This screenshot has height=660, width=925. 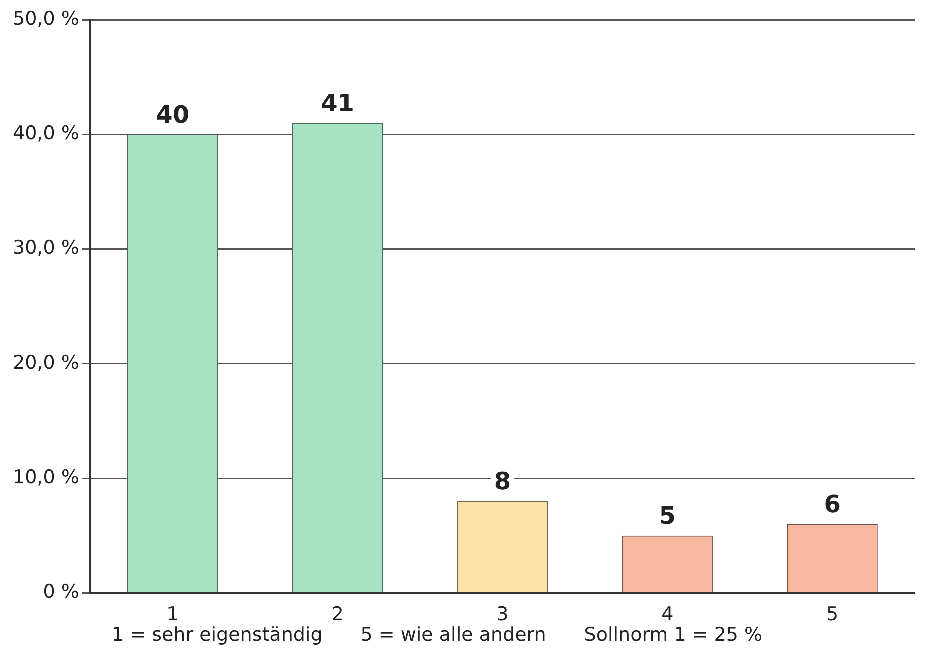 I want to click on y-tick-label: 0 %, so click(x=61, y=592).